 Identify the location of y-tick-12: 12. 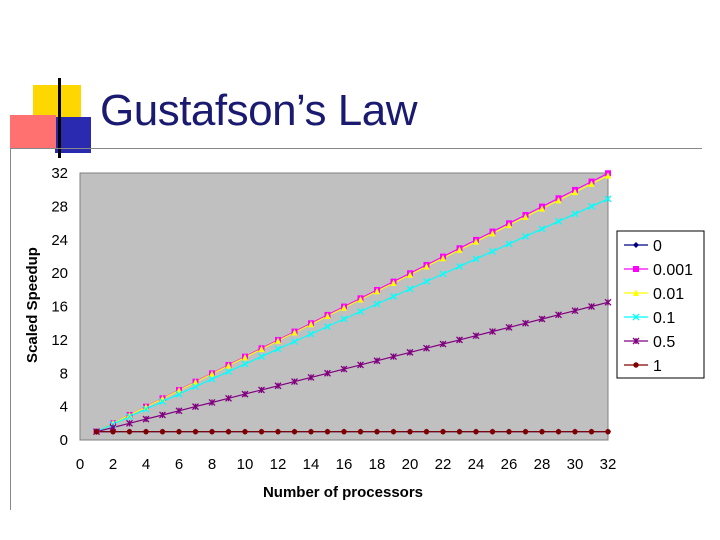
(59, 340).